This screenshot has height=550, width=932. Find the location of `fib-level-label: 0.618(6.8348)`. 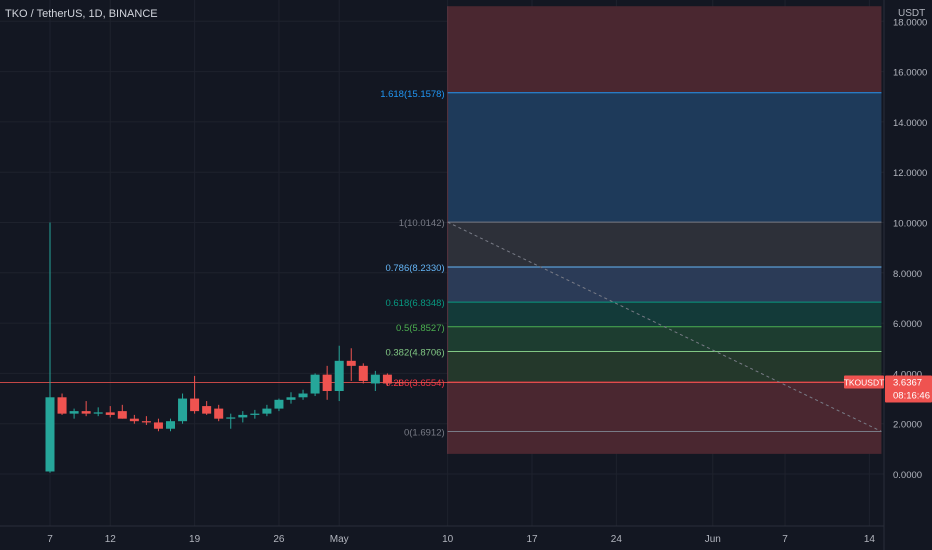

fib-level-label: 0.618(6.8348) is located at coordinates (414, 303).